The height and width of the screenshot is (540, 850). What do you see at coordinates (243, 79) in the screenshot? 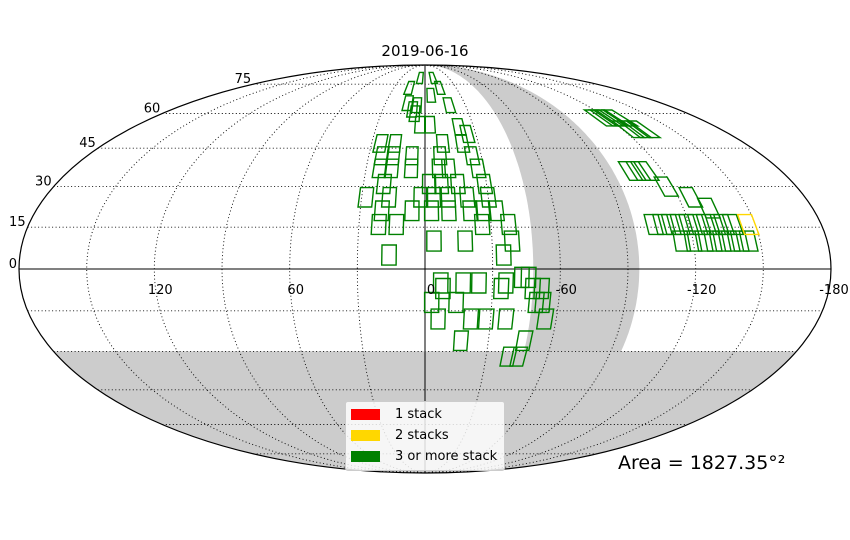
I see `y-tick-label: 75` at bounding box center [243, 79].